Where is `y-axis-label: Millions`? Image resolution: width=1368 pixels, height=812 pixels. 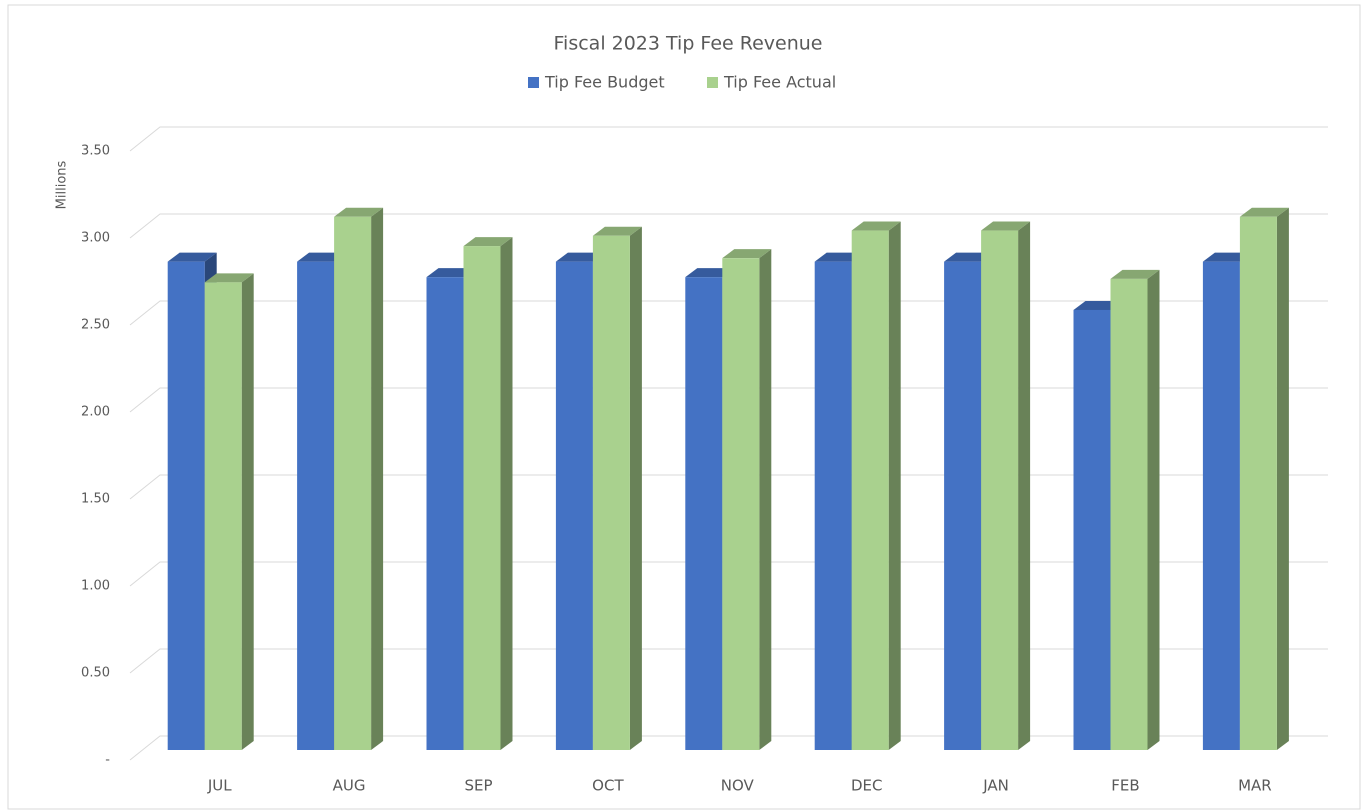 y-axis-label: Millions is located at coordinates (62, 184).